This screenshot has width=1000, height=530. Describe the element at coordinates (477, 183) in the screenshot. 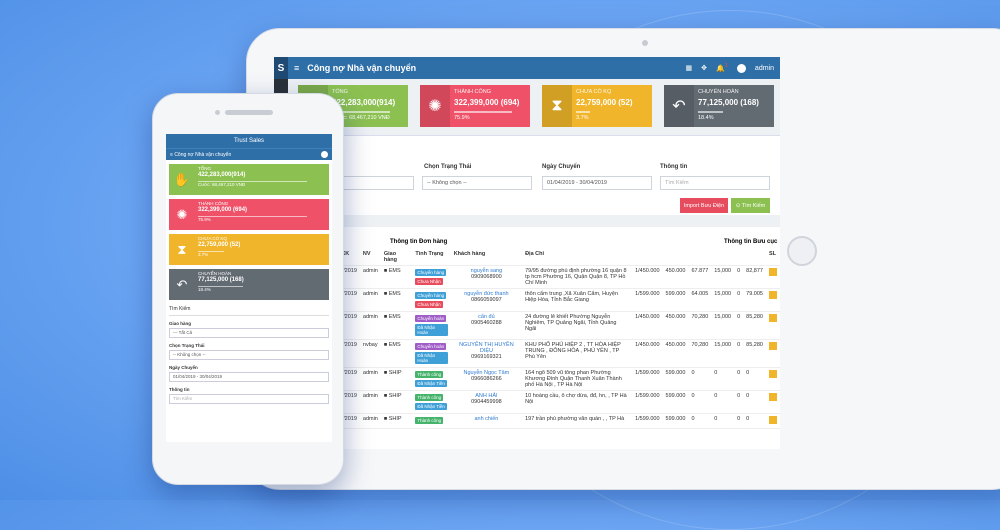

I see `status-select: -- Không chọn --` at that location.